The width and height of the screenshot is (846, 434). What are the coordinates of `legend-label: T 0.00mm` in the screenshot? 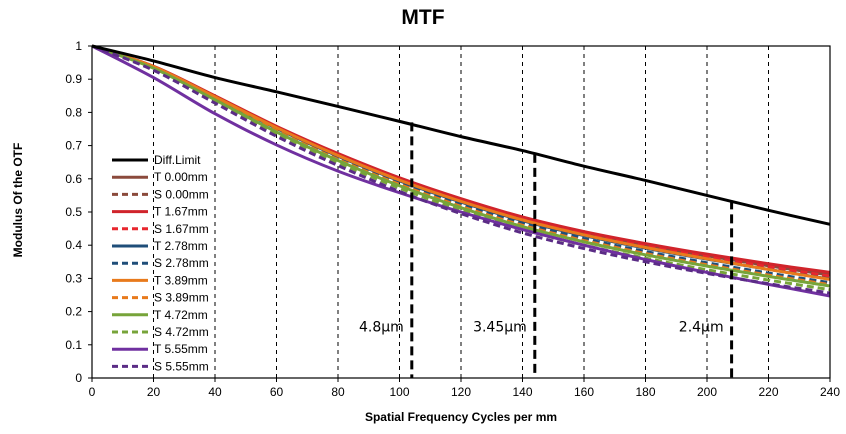 It's located at (181, 177).